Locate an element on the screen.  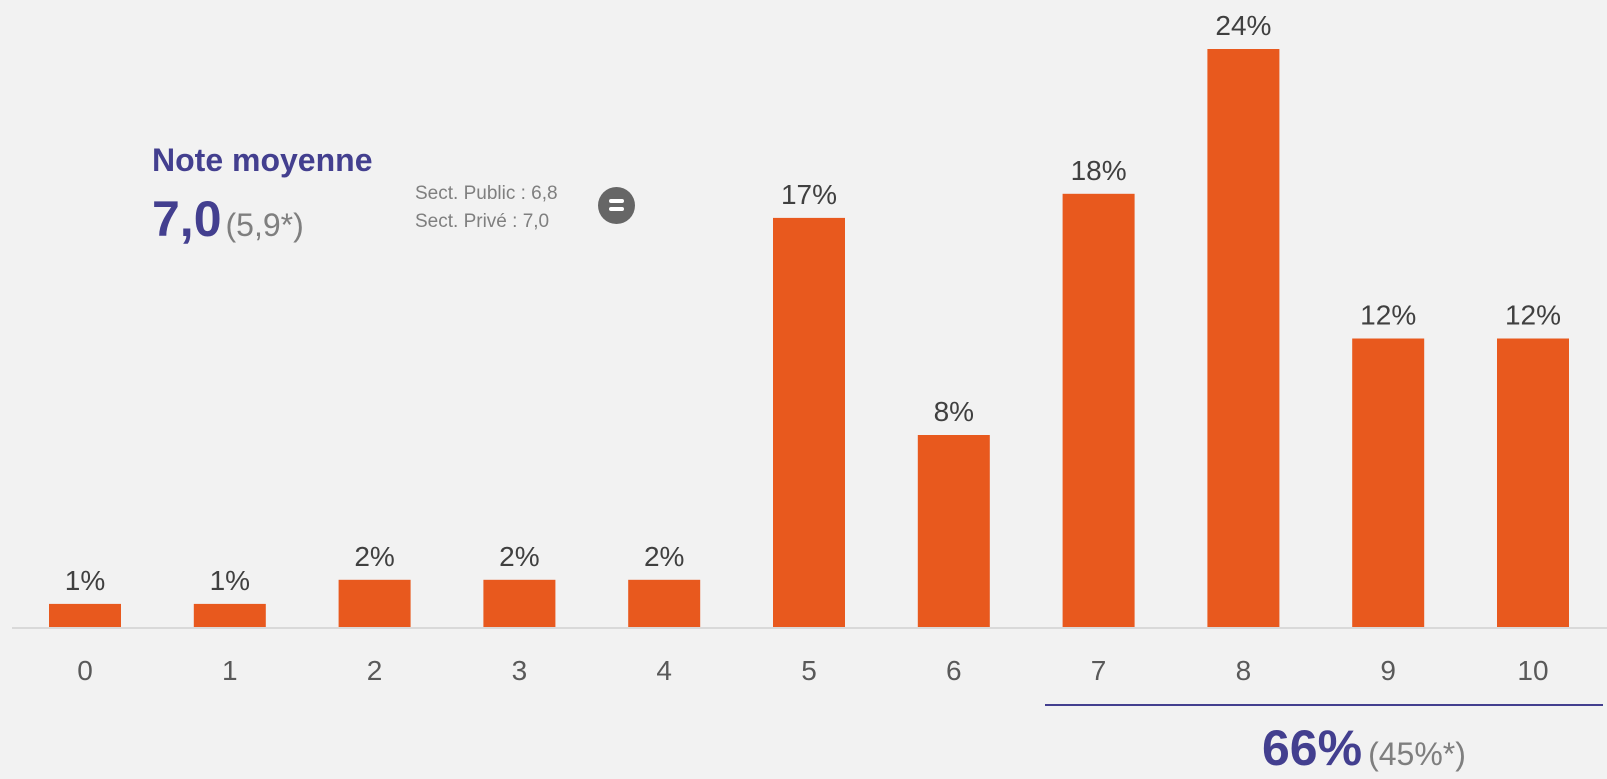
x-tick-label-10: 10 is located at coordinates (1532, 670).